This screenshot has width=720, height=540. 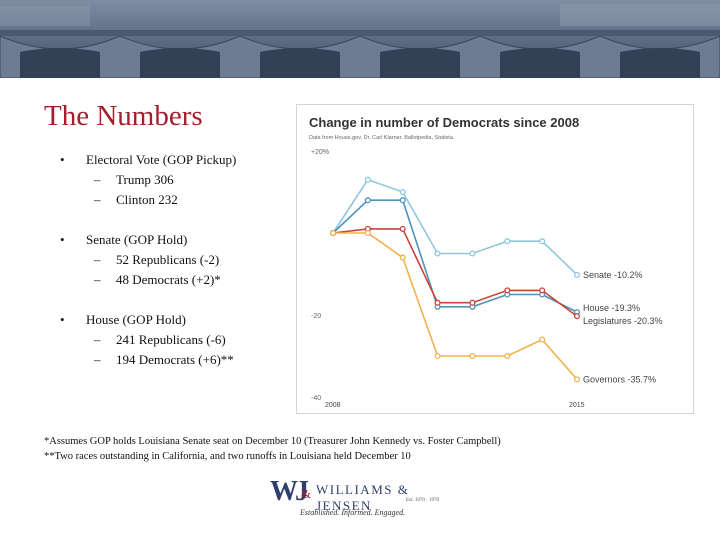 I want to click on sub-bullet: –194 Democrats (+6)**, so click(x=164, y=359).